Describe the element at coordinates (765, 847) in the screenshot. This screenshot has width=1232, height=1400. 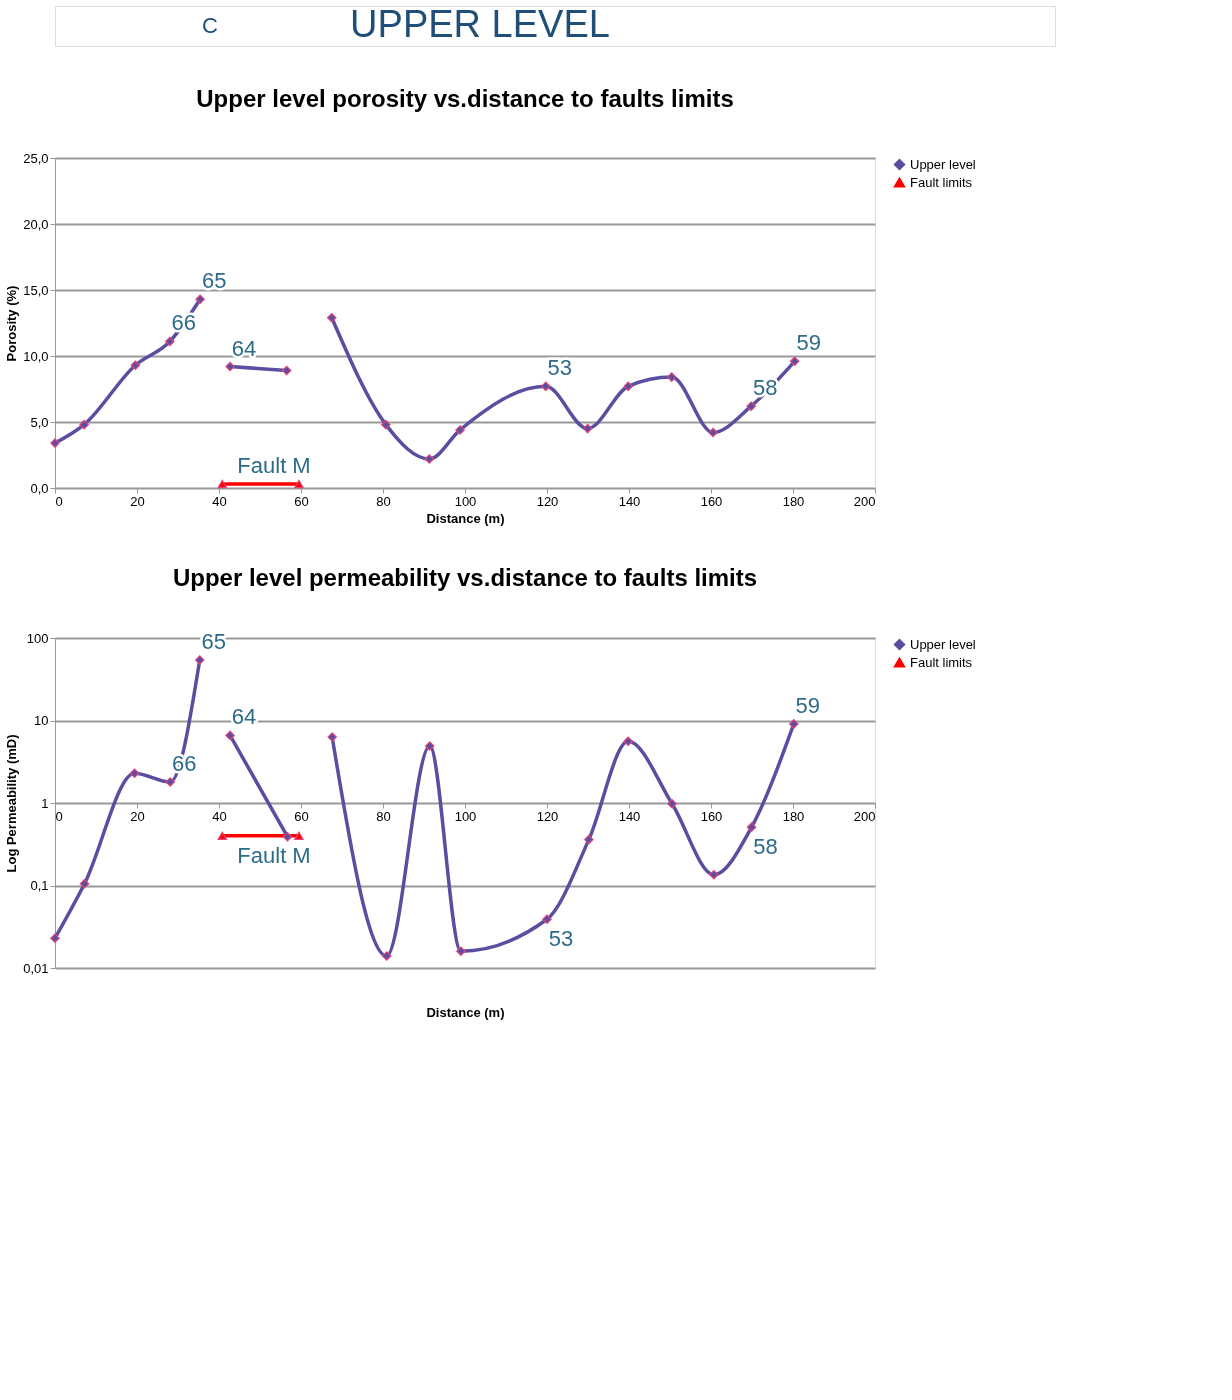
I see `annotation: 58` at that location.